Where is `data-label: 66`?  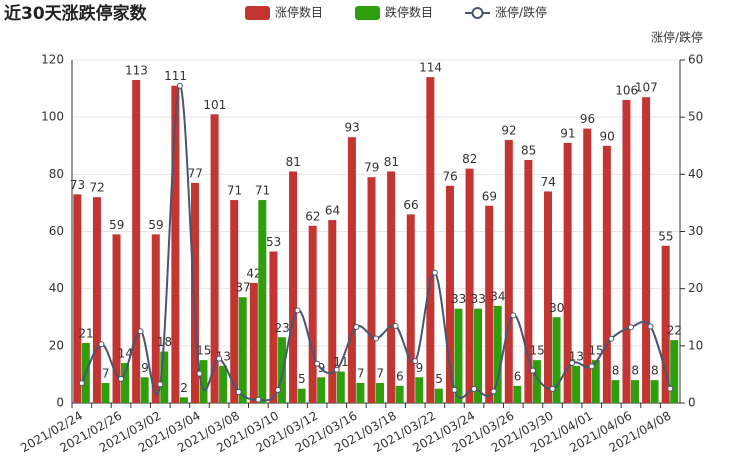 data-label: 66 is located at coordinates (410, 205).